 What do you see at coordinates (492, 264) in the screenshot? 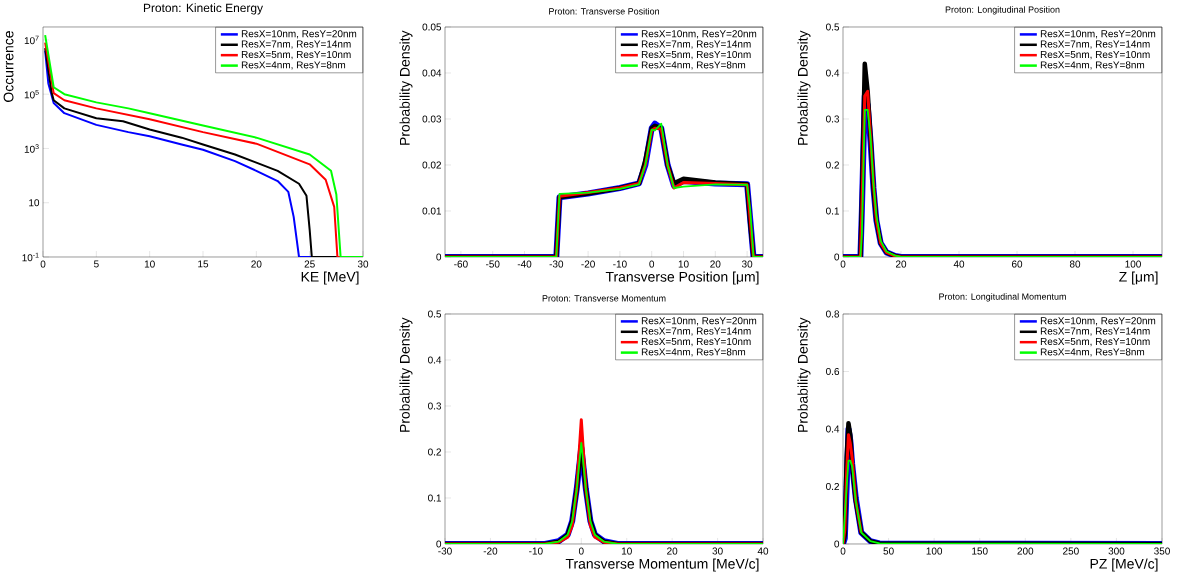
I see `x-tick-label: -50` at bounding box center [492, 264].